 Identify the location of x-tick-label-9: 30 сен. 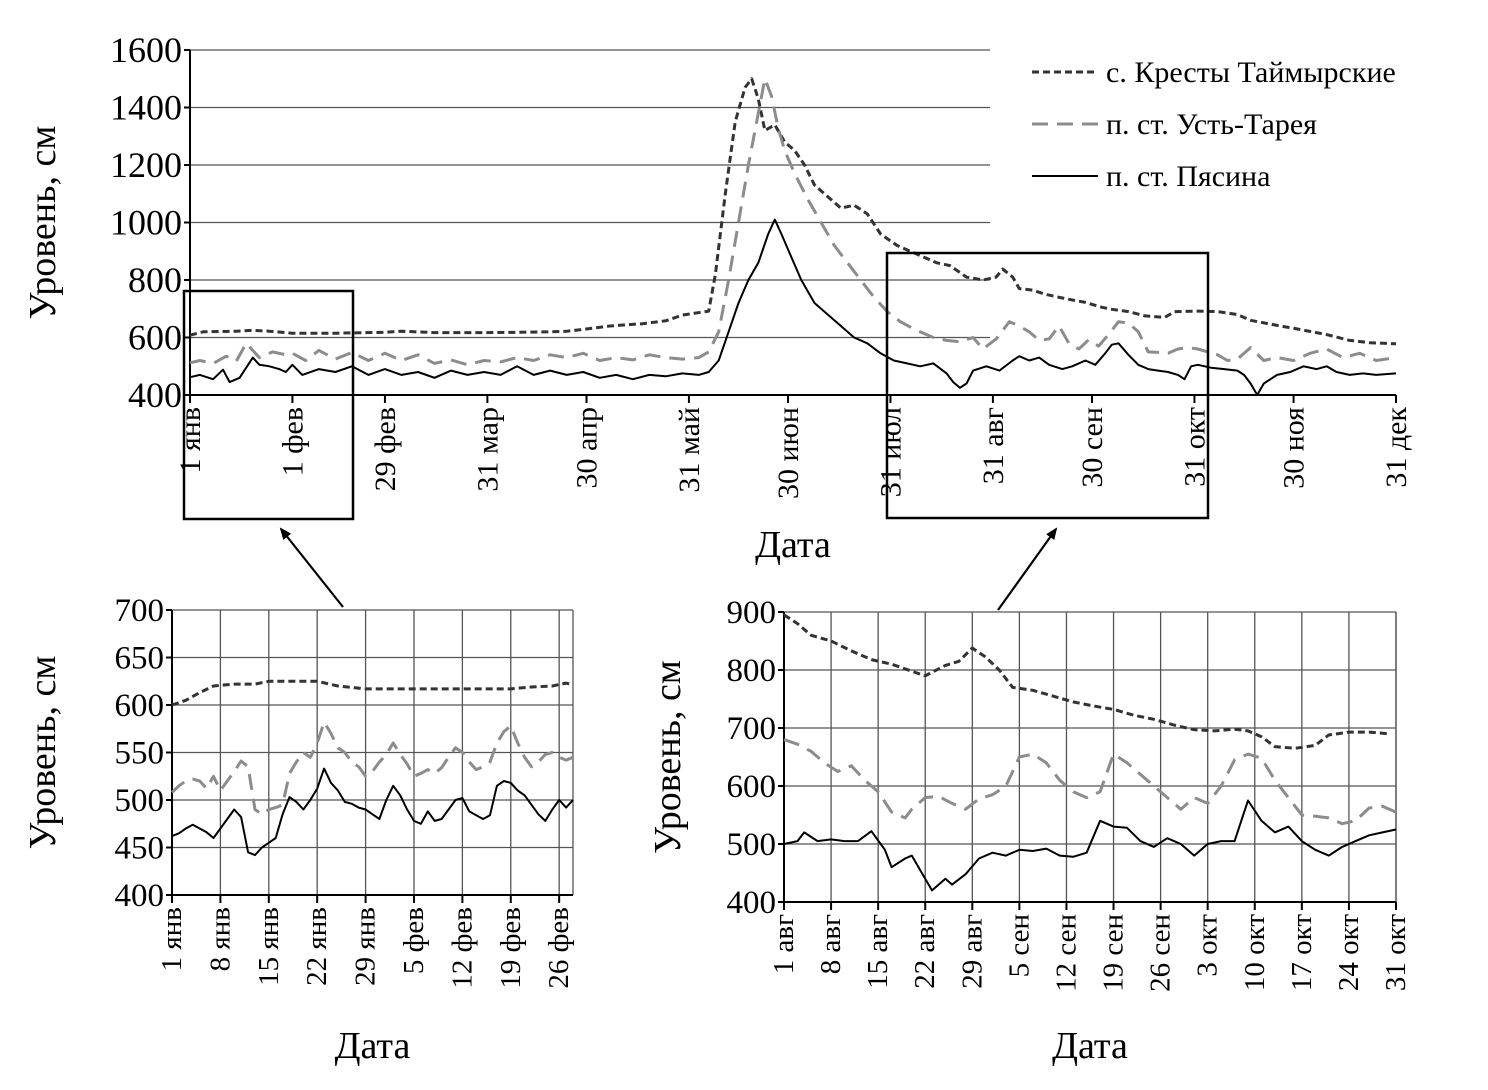
(1092, 447).